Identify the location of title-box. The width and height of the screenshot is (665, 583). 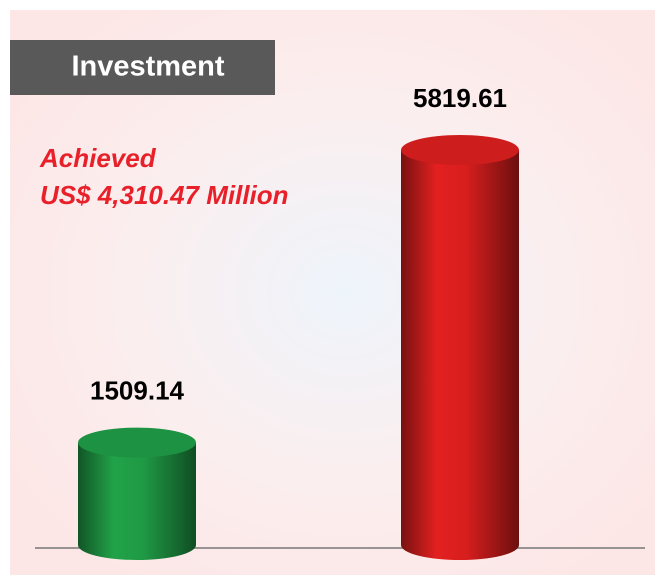
(142, 67).